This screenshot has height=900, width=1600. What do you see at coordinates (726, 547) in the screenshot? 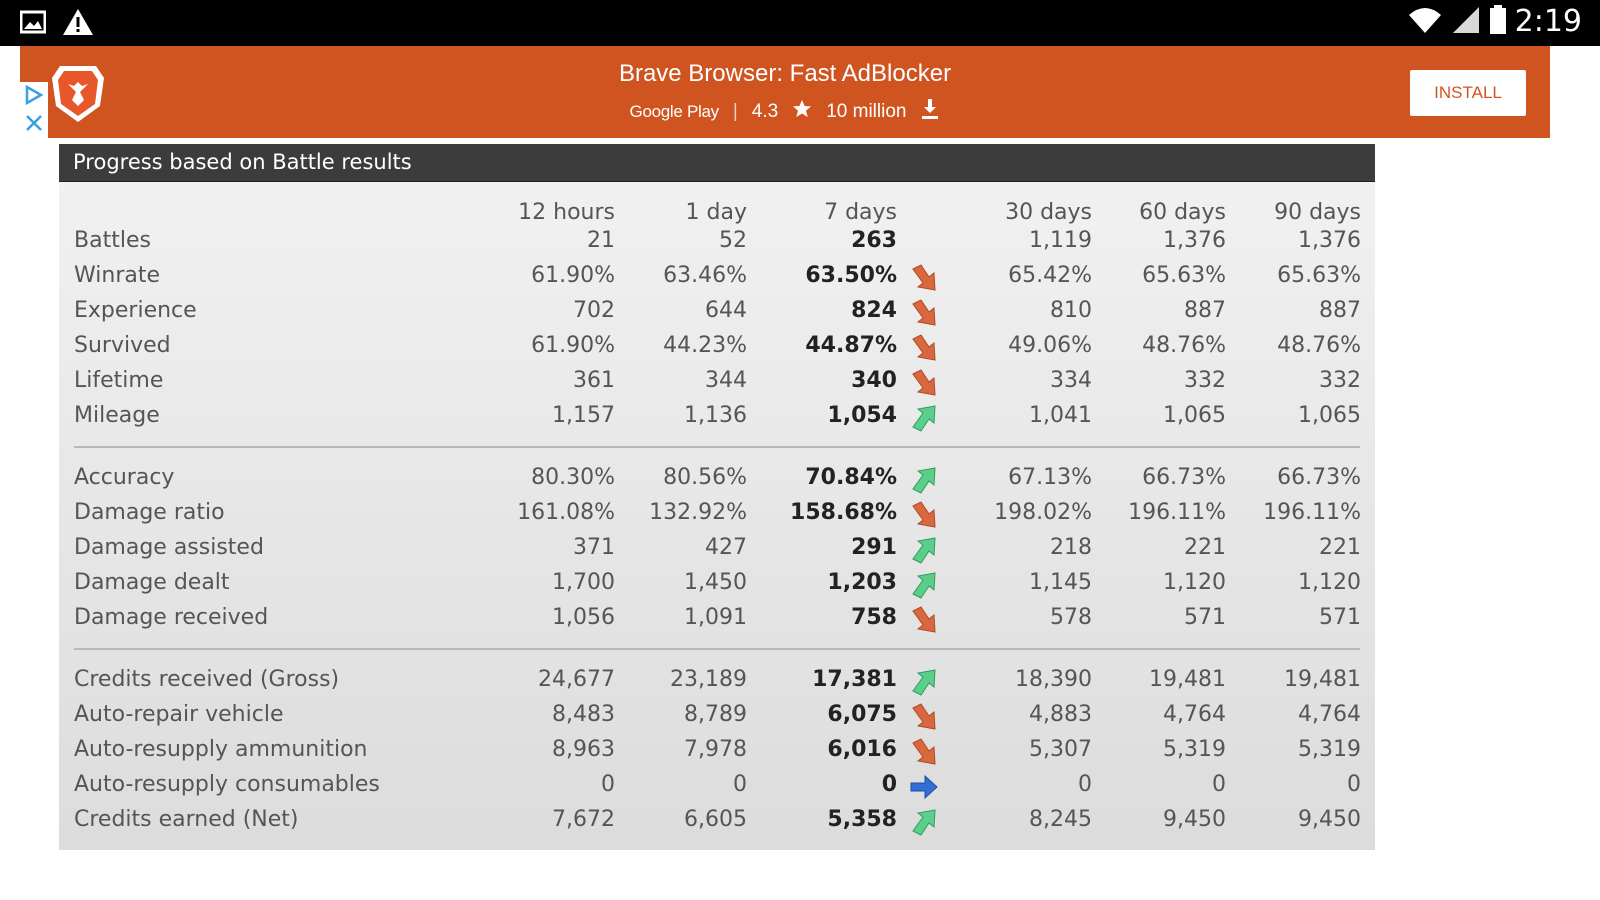
I see `stat-value-1: 427` at bounding box center [726, 547].